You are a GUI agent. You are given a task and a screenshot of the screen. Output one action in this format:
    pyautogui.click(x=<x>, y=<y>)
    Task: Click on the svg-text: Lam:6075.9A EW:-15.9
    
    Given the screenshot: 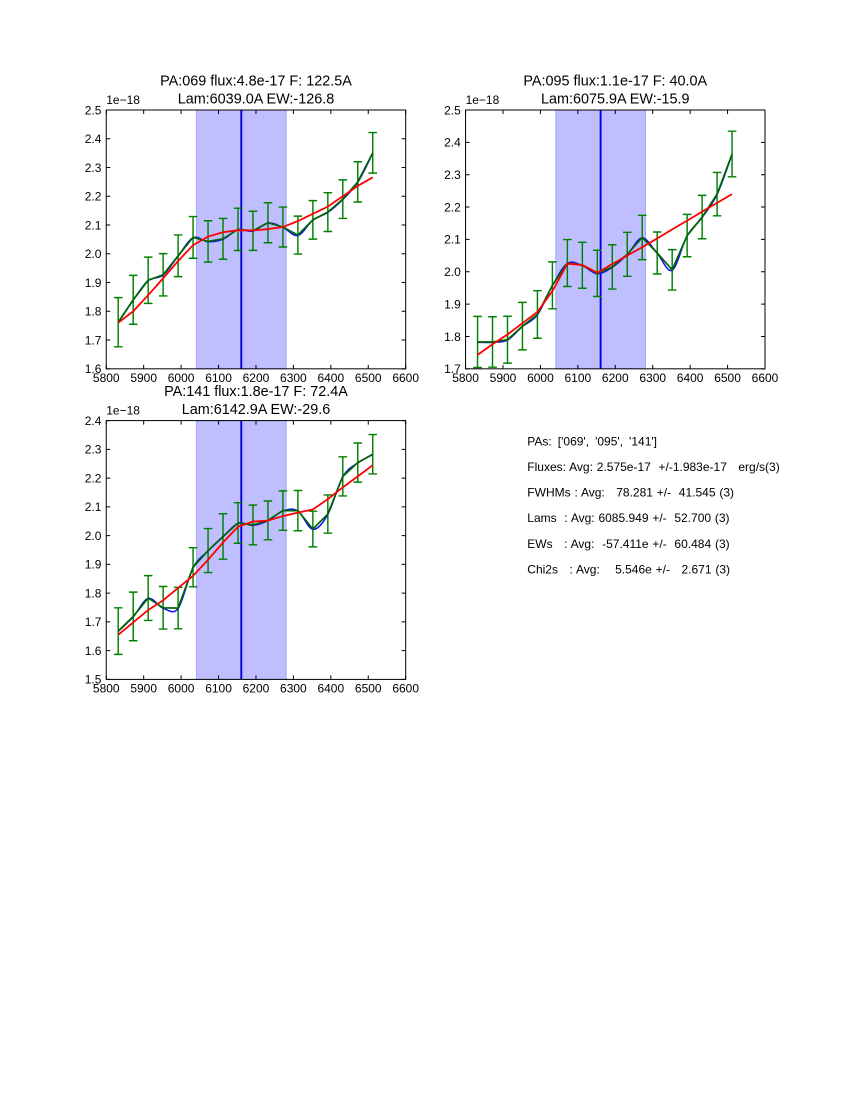 What is the action you would take?
    pyautogui.click(x=615, y=99)
    